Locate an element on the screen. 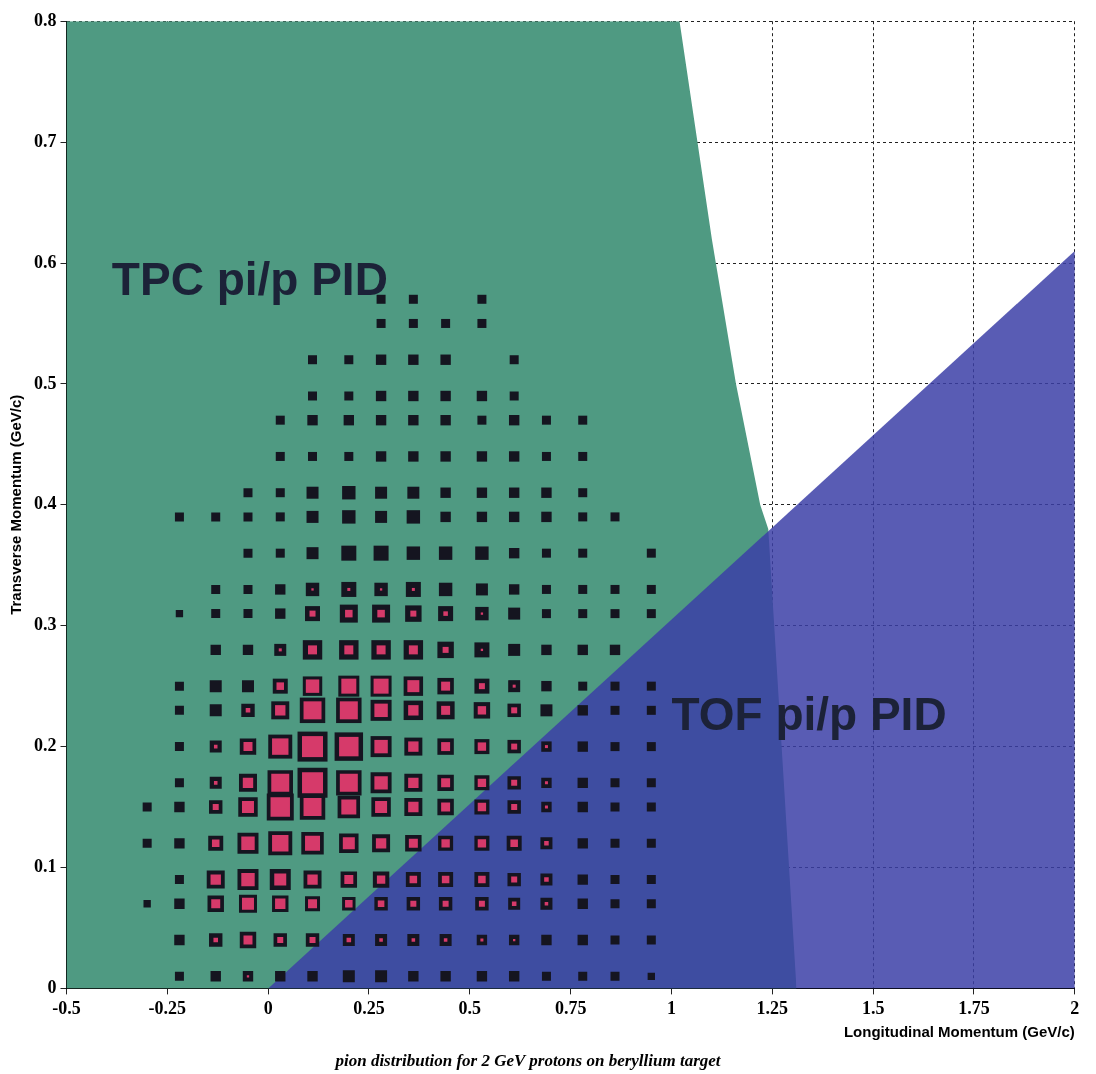 The height and width of the screenshot is (1074, 1096). x-tick-label: -0.5 is located at coordinates (66, 1007).